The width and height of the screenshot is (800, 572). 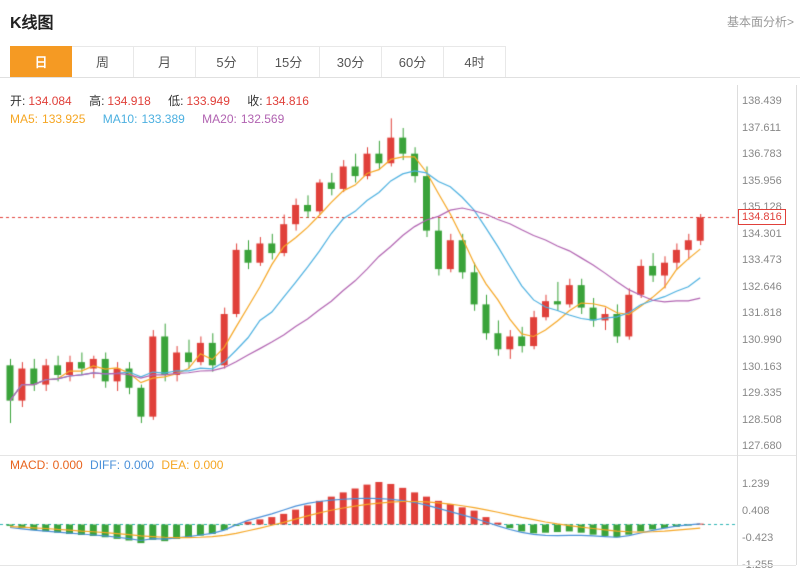 What do you see at coordinates (398, 565) in the screenshot?
I see `bottom-border` at bounding box center [398, 565].